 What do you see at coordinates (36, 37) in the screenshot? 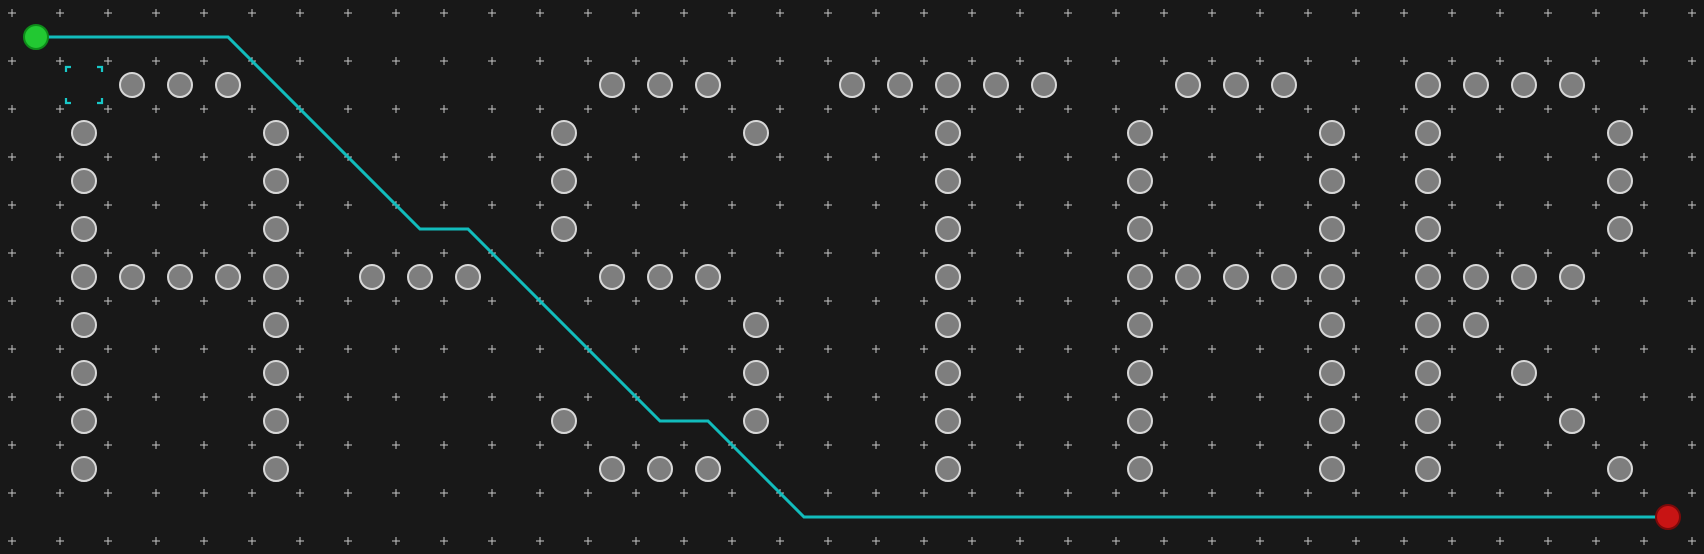
I see `start-node` at bounding box center [36, 37].